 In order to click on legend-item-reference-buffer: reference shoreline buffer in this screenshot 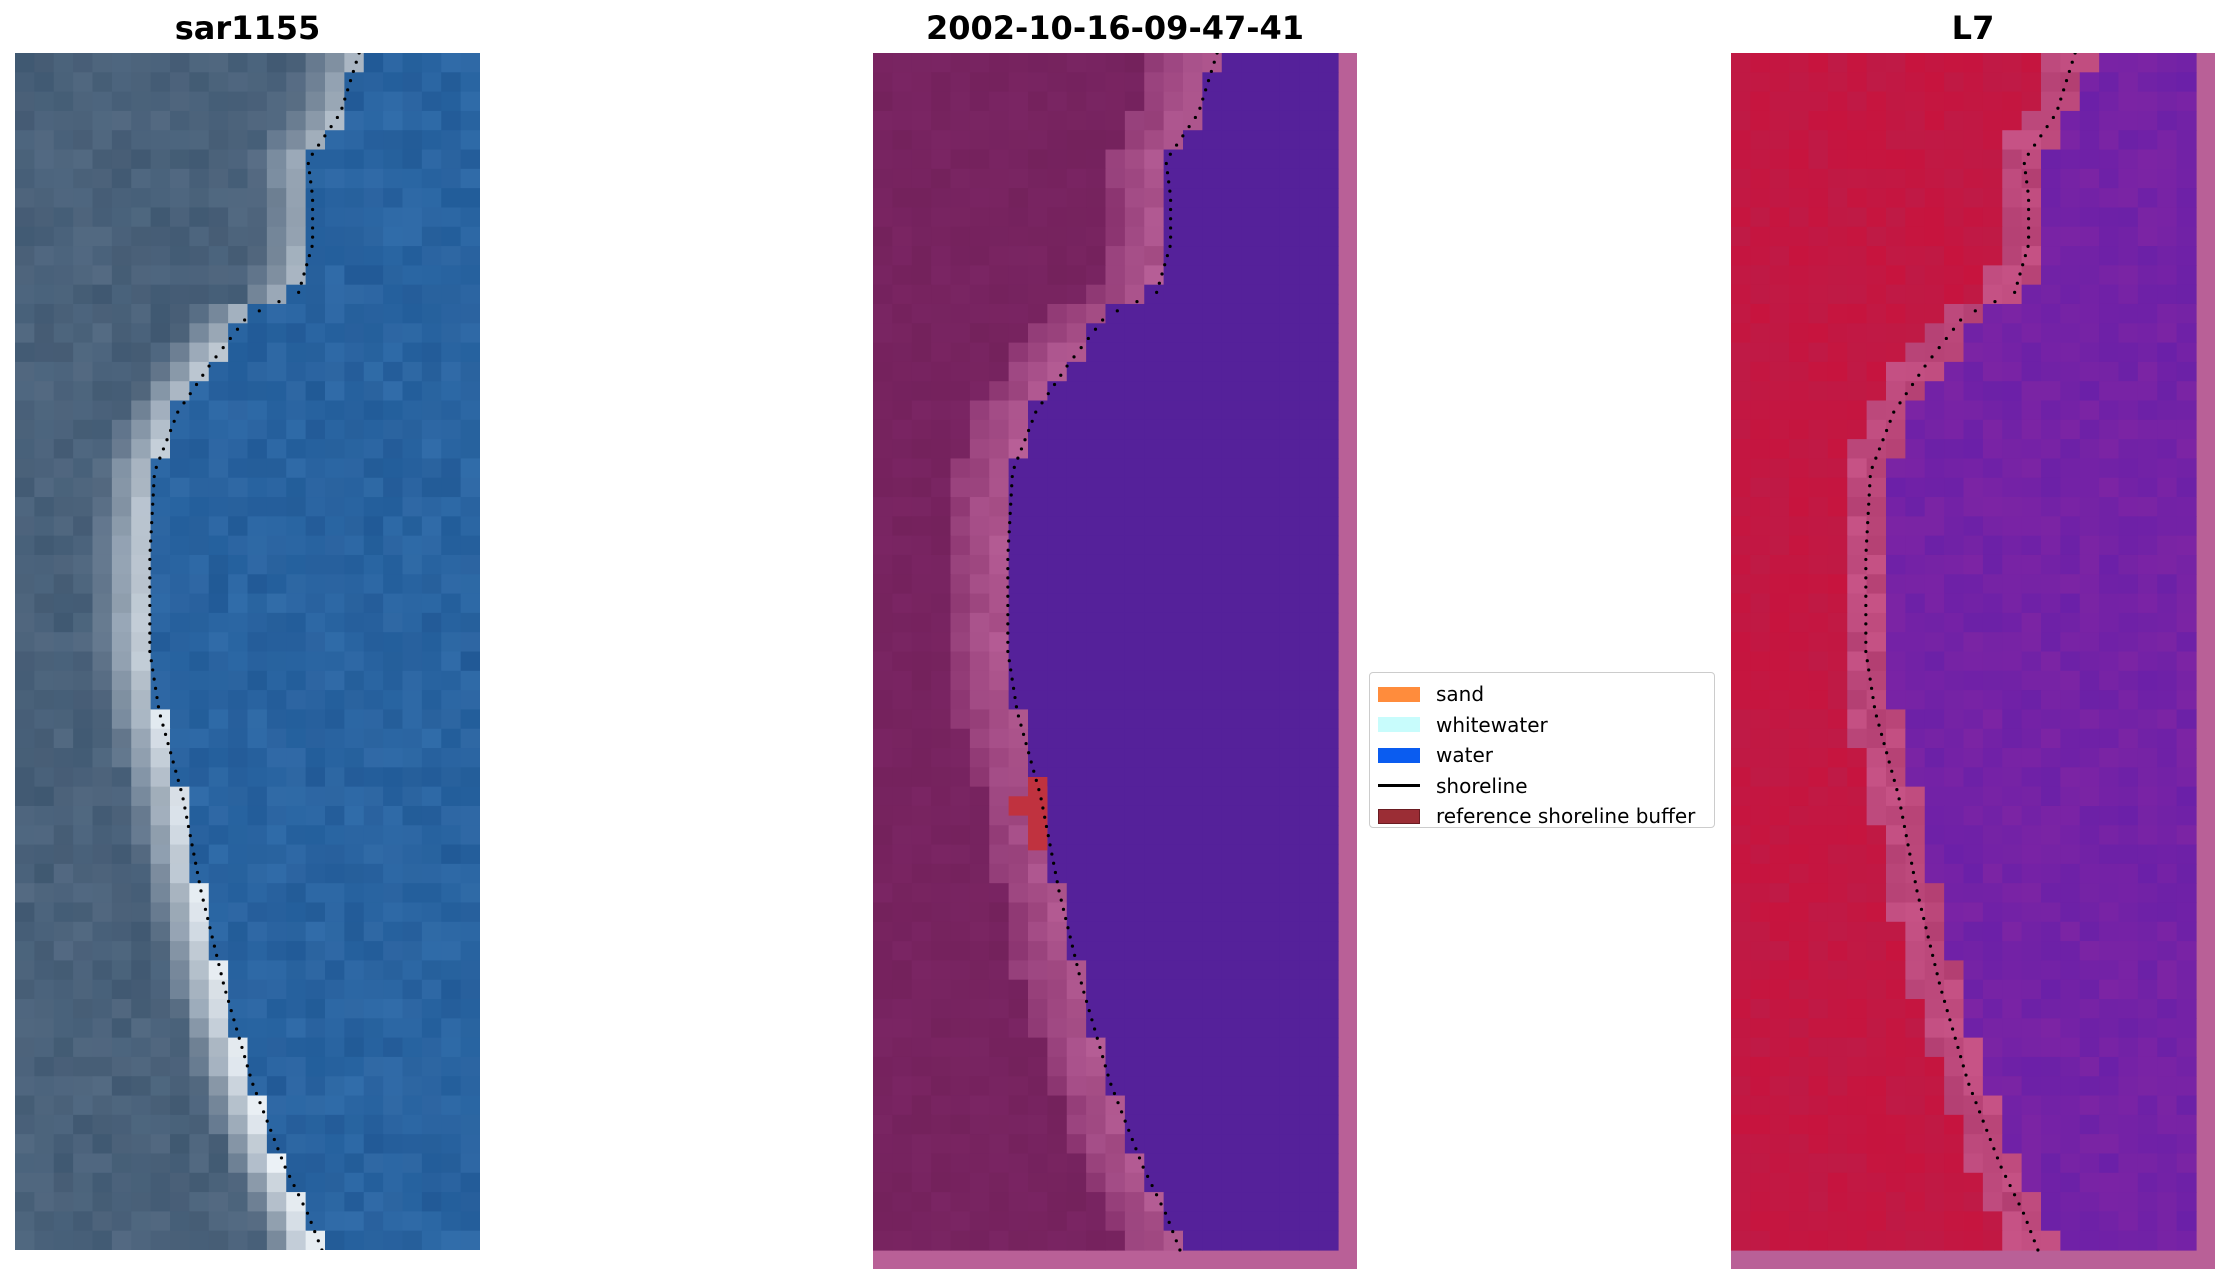, I will do `click(1546, 816)`.